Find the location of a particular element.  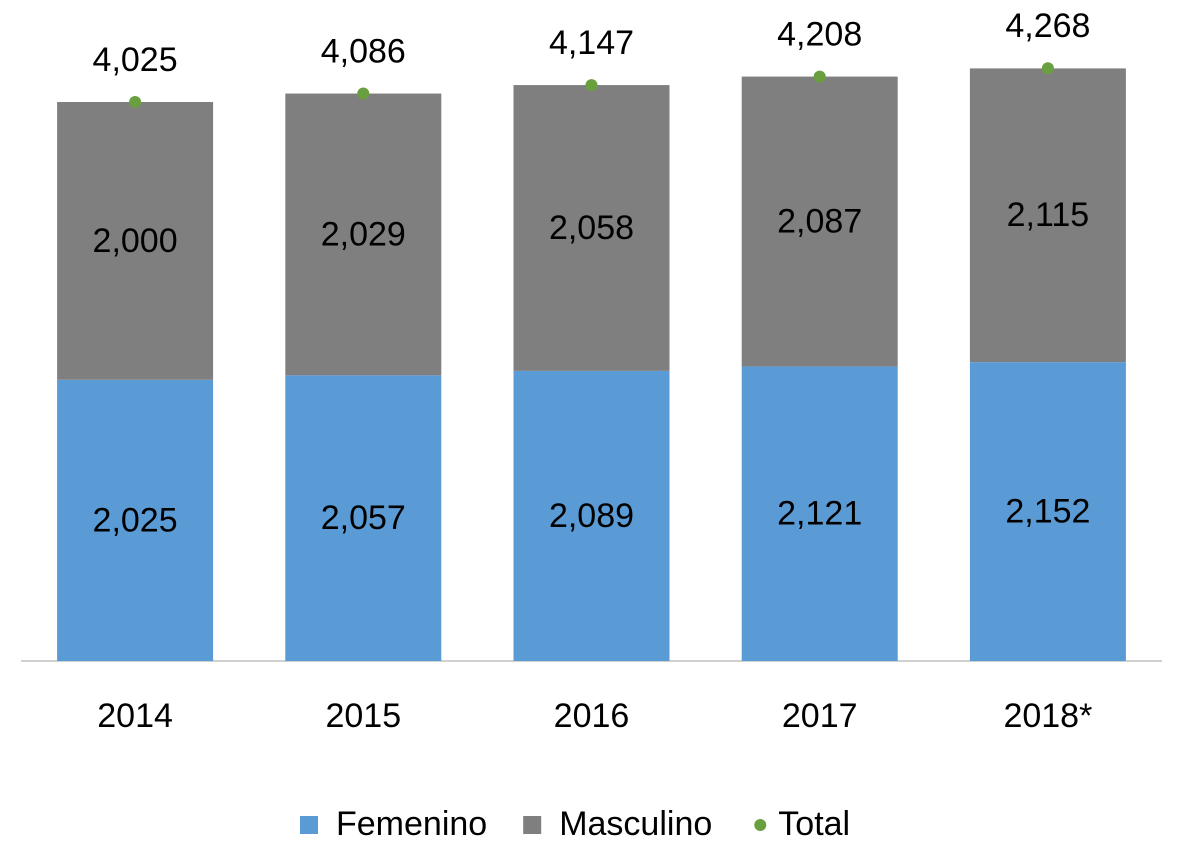

legend-label: Total is located at coordinates (814, 823).